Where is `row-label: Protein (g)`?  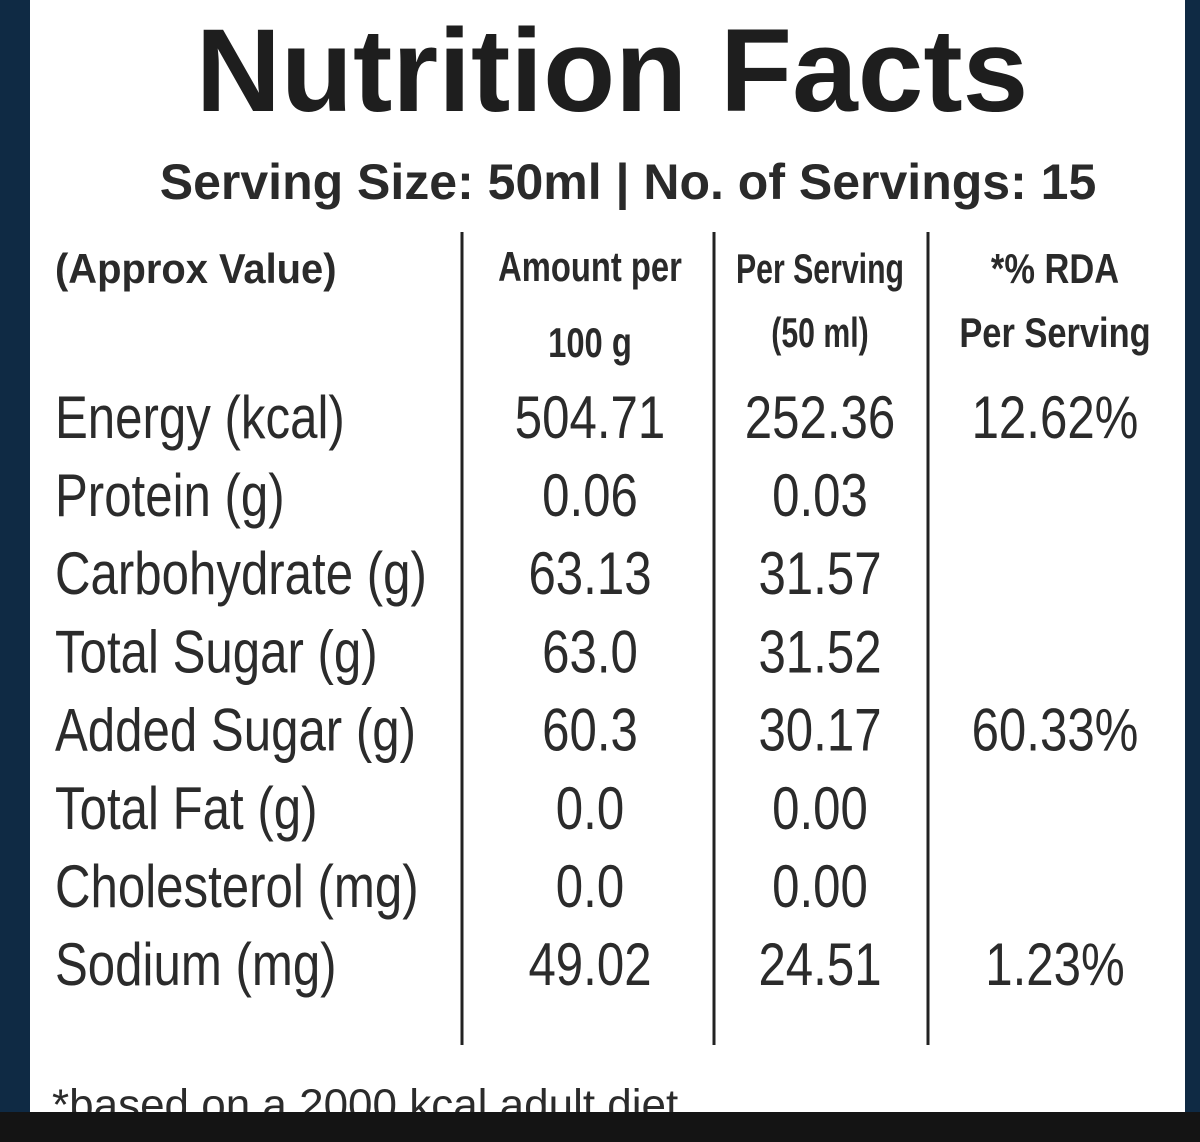 row-label: Protein (g) is located at coordinates (170, 495).